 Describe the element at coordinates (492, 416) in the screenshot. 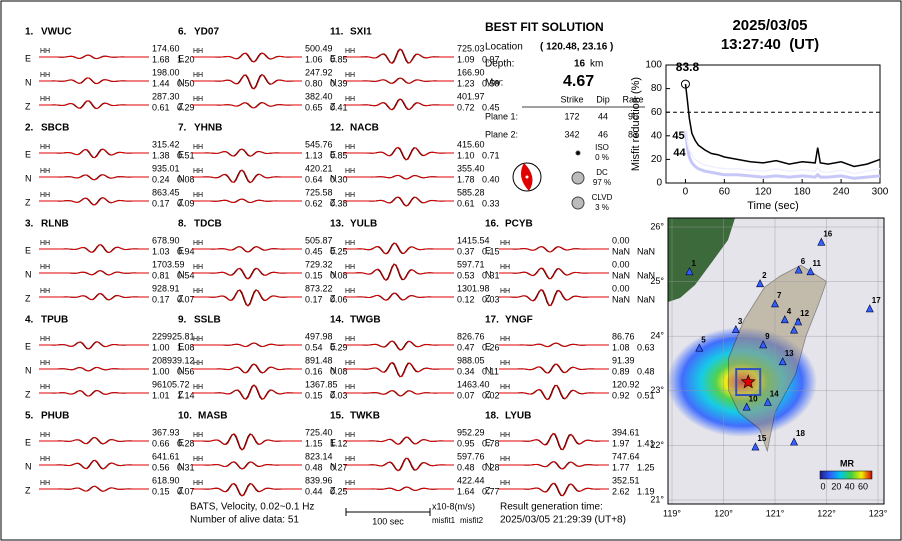

I see `station-index: 18.` at that location.